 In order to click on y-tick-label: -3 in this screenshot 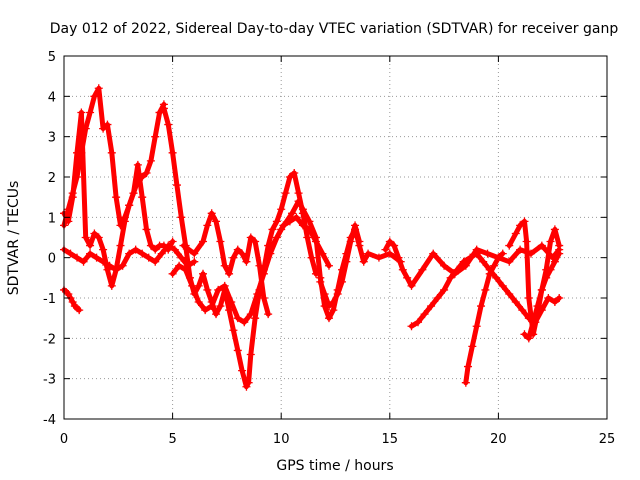, I will do `click(49, 380)`.